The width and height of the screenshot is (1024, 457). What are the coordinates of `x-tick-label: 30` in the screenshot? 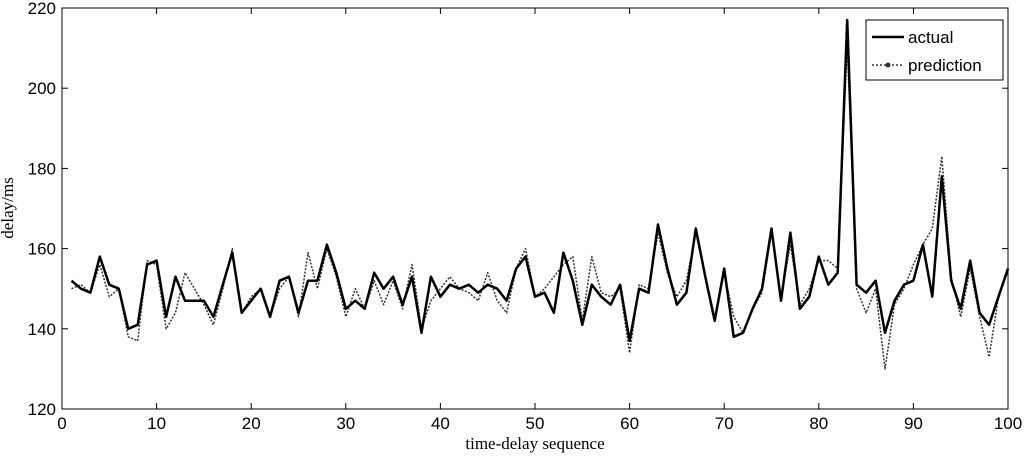 It's located at (345, 423).